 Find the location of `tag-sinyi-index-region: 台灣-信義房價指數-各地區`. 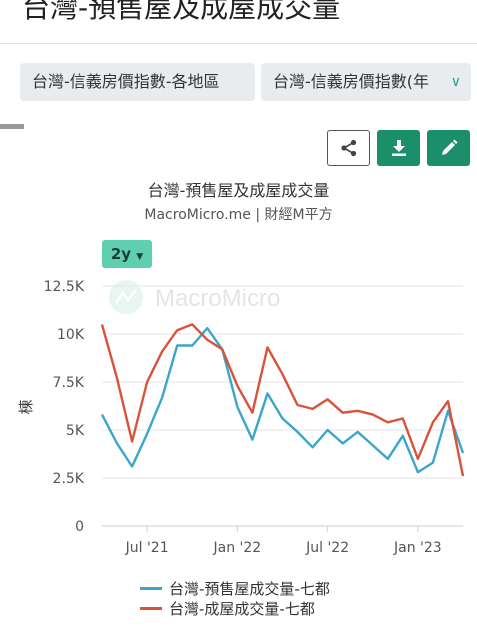

tag-sinyi-index-region: 台灣-信義房價指數-各地區 is located at coordinates (137, 82).